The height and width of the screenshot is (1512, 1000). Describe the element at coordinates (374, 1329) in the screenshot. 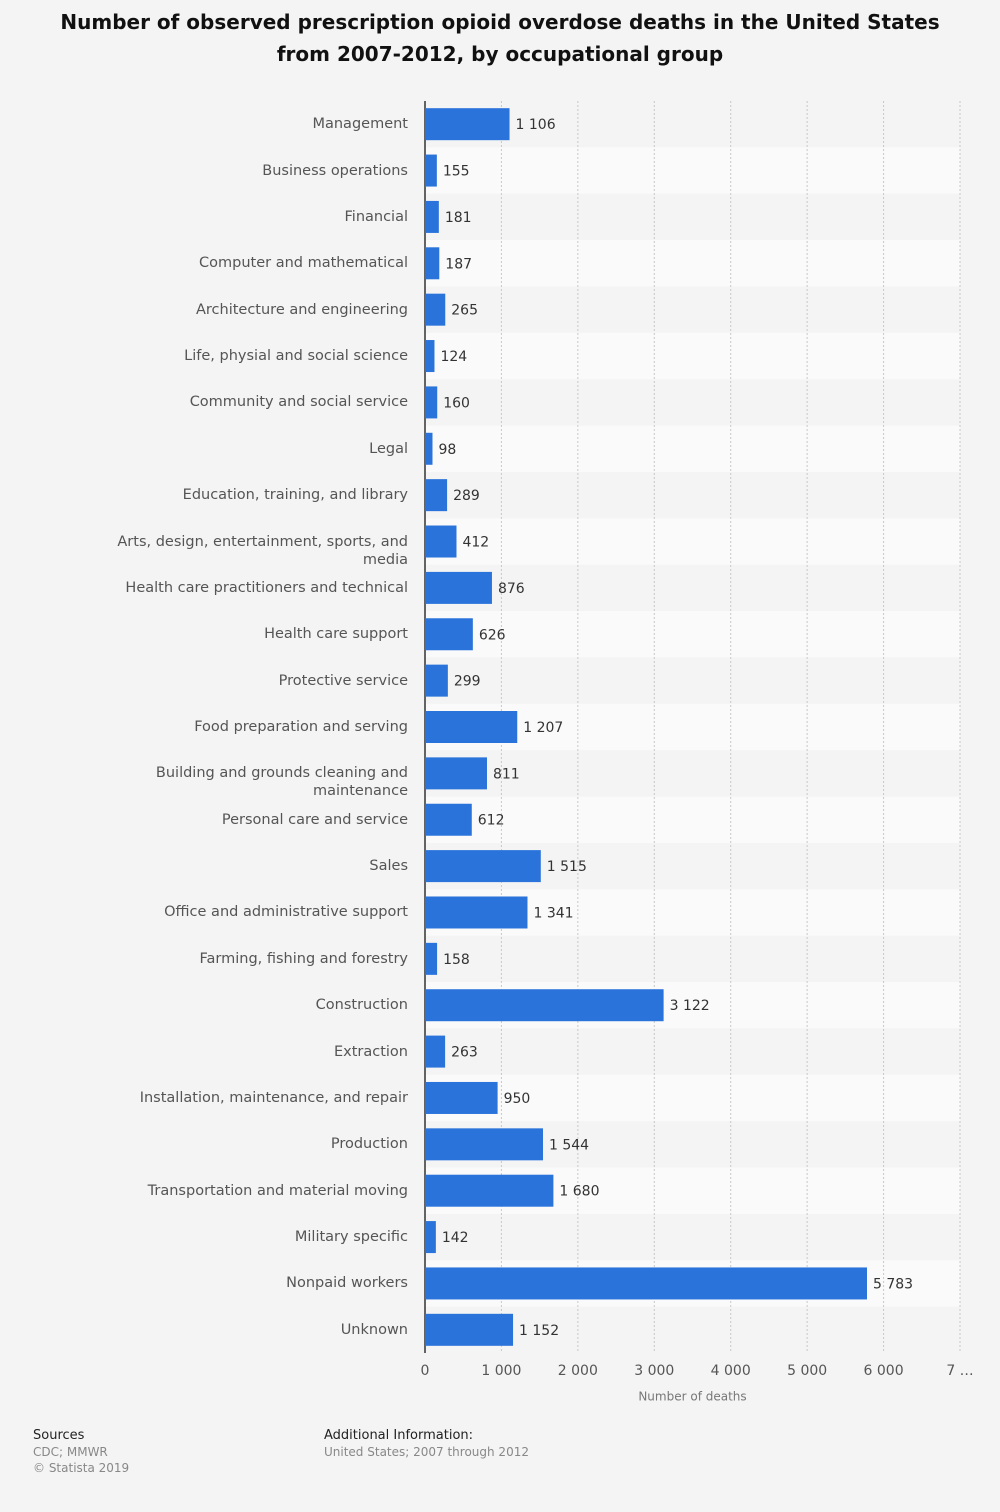

I see `y-tick-label: Unknown` at that location.